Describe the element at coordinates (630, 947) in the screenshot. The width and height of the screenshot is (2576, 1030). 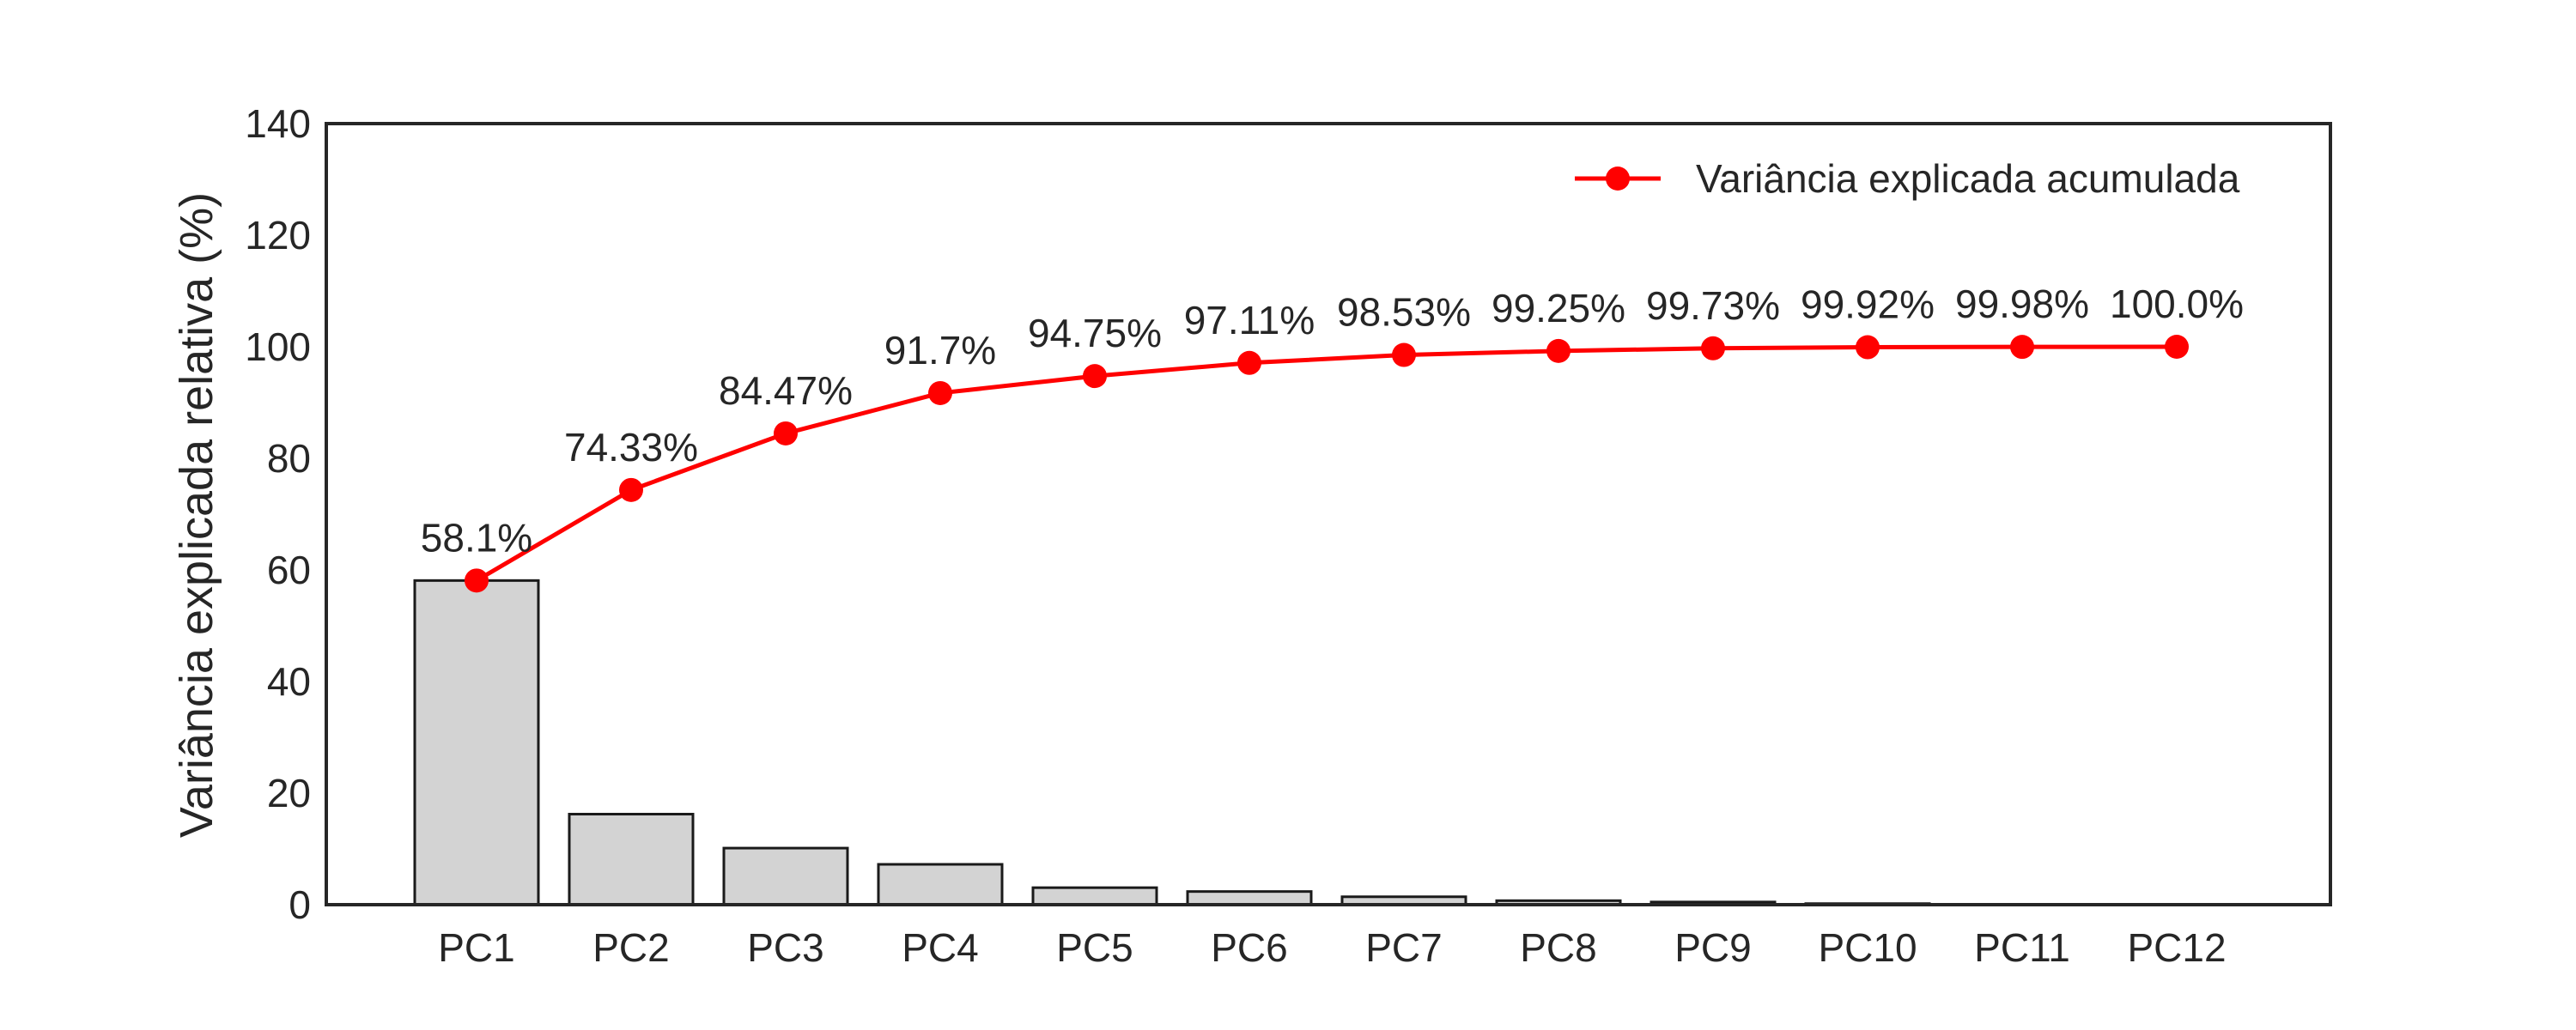
I see `x-tick-label: PC2` at that location.